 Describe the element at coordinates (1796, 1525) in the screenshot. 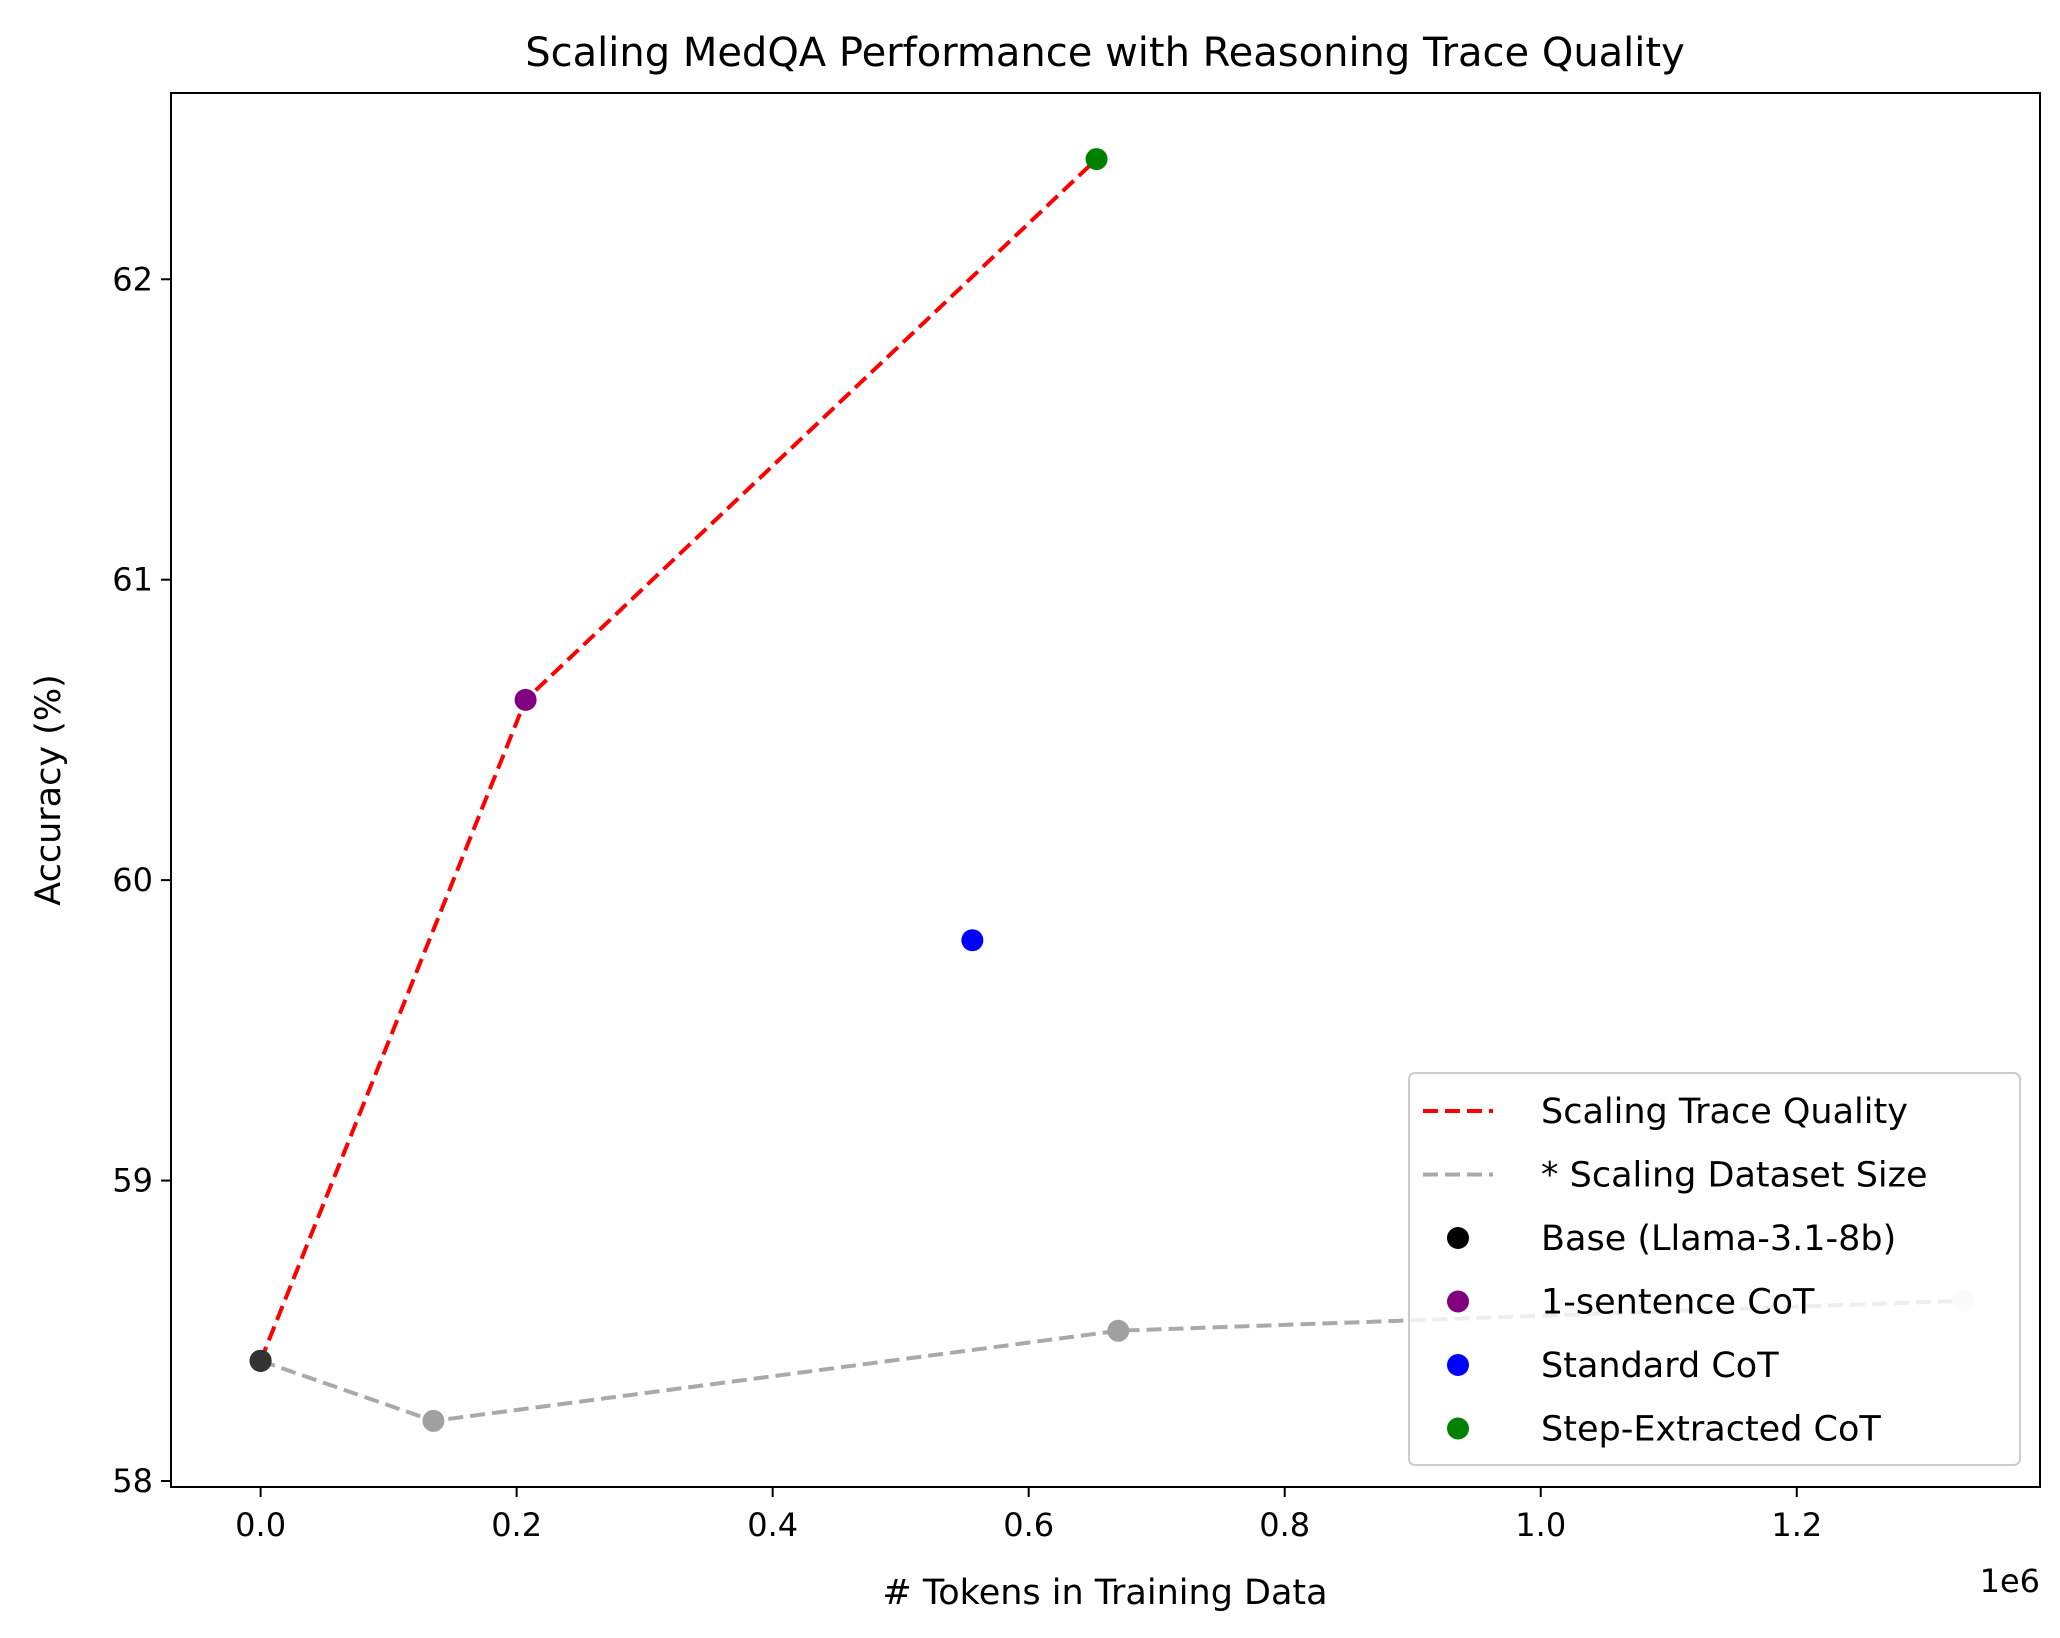

I see `x-tick-label: 1.2` at that location.